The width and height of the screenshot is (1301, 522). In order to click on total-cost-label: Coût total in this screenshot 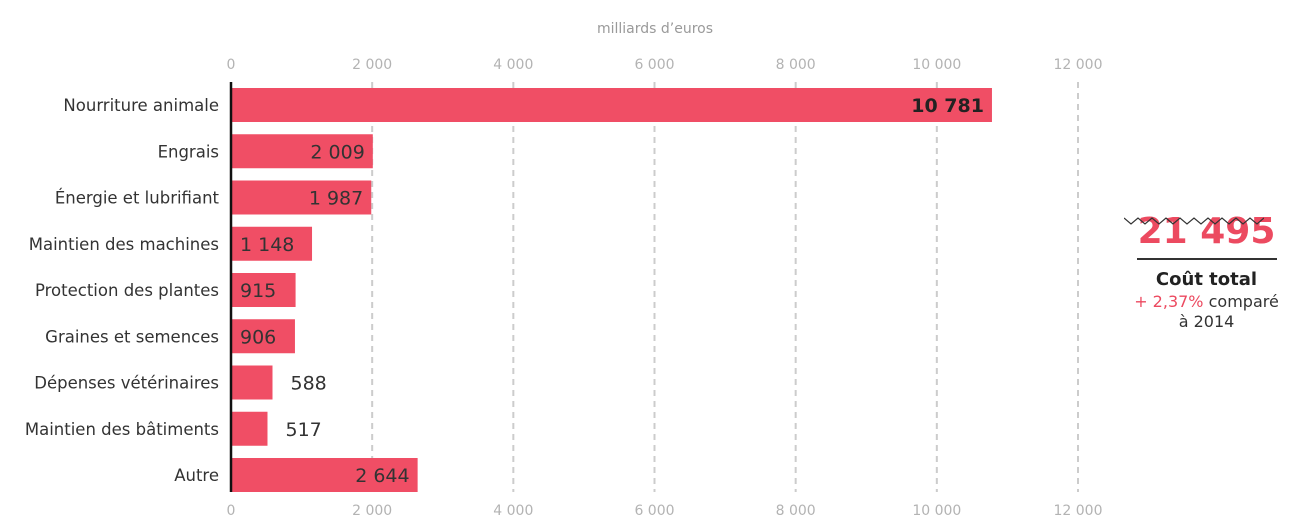, I will do `click(1206, 279)`.